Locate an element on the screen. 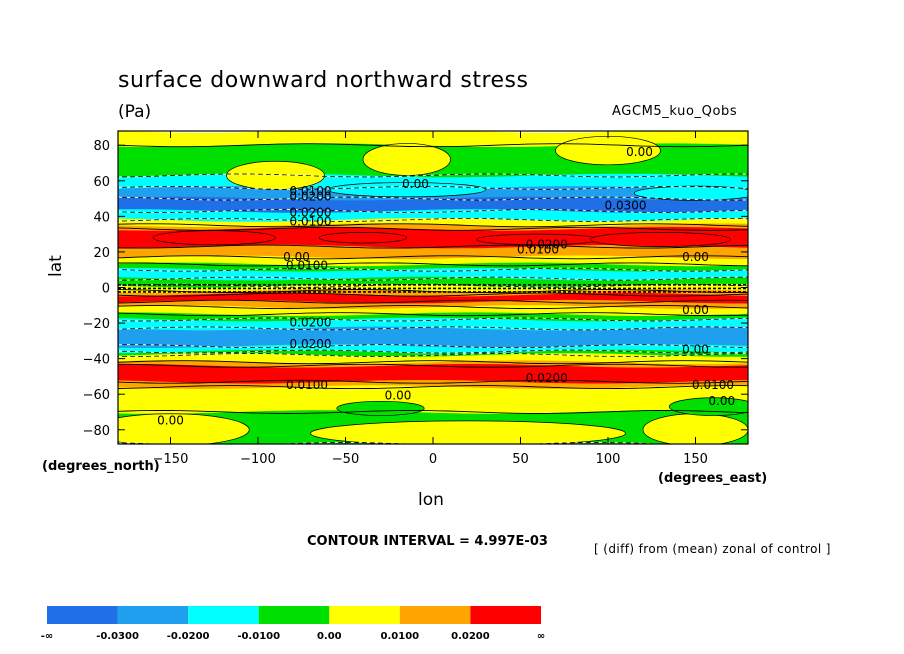 The image size is (904, 654). chart-units: (Pa) is located at coordinates (135, 112).